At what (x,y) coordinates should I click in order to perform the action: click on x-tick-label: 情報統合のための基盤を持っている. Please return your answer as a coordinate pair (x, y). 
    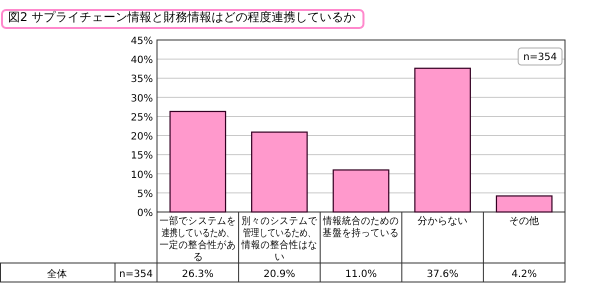
    Looking at the image, I should click on (361, 227).